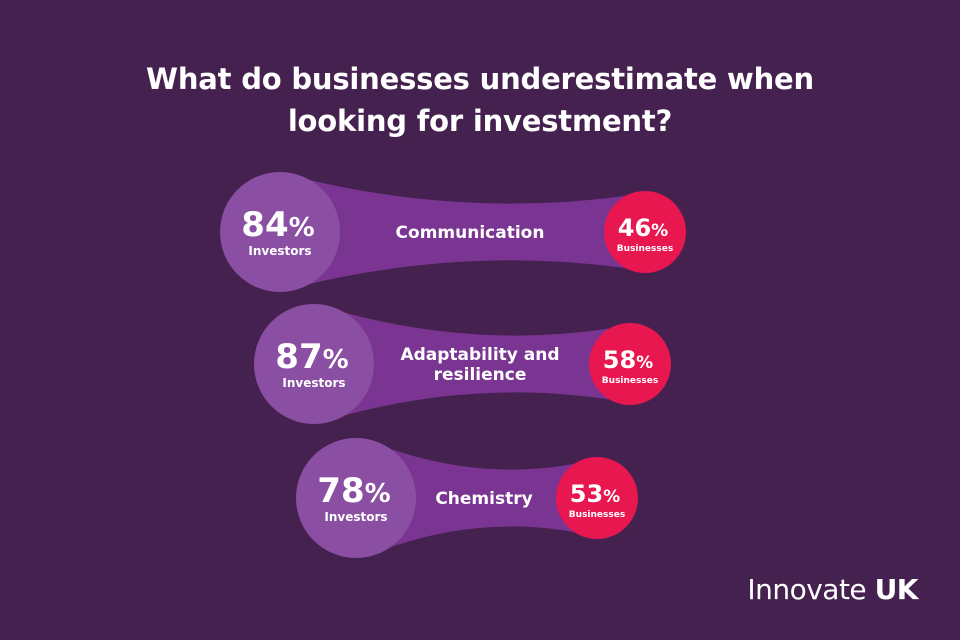  Describe the element at coordinates (480, 375) in the screenshot. I see `category-label: resilience` at that location.